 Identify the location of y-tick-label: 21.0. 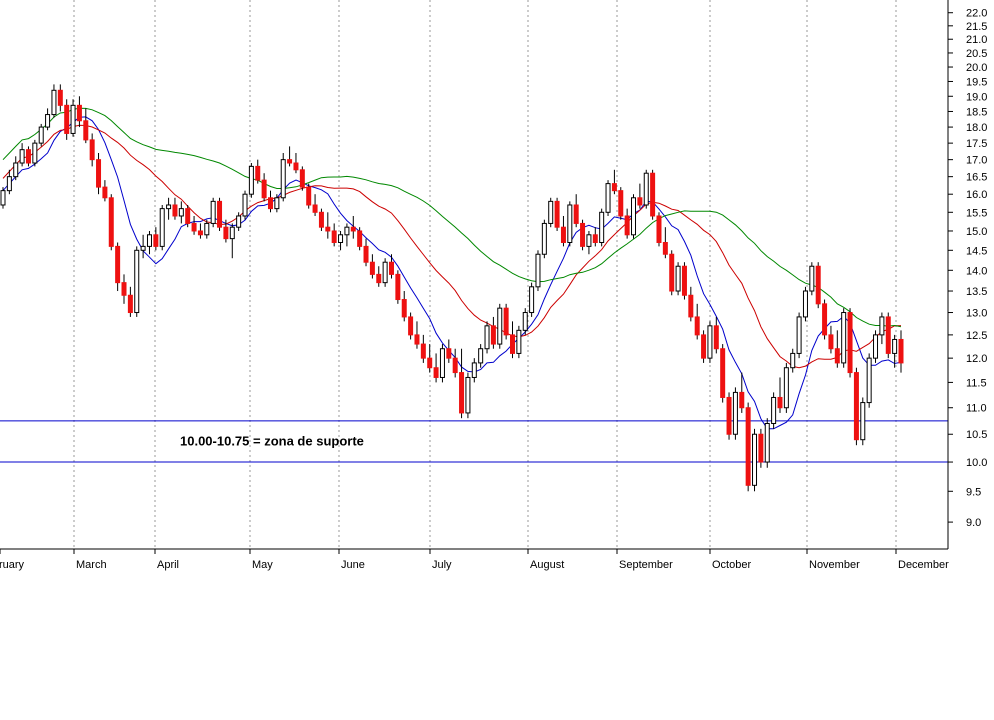
(976, 40).